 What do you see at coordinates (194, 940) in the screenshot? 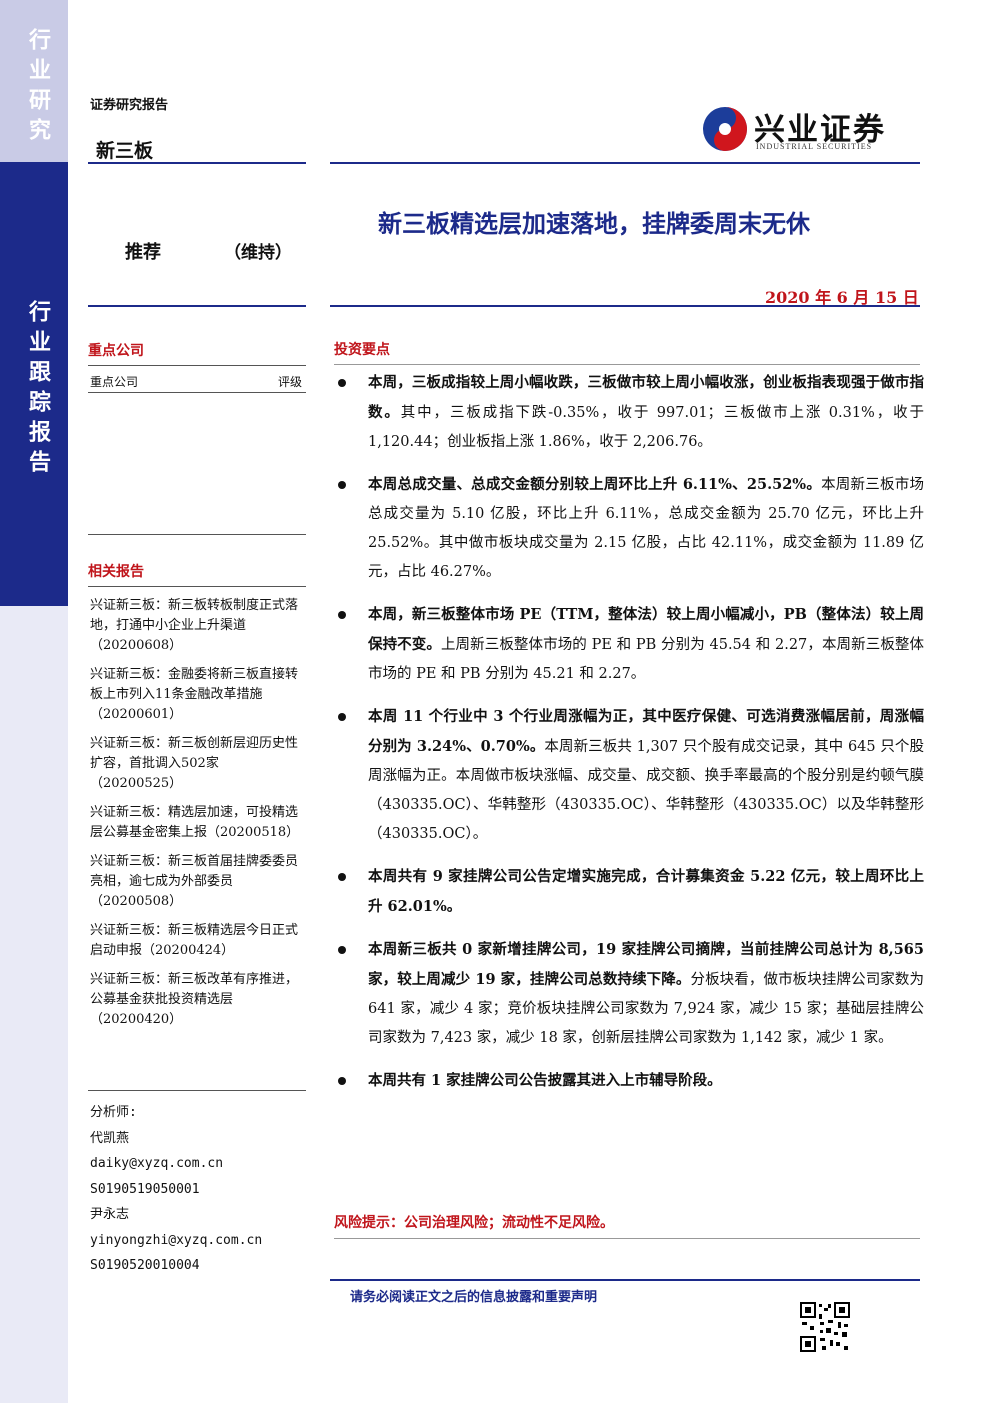
I see `related-report: 兴证新三板：新三板精选层今日正式启动申报（20200424）` at bounding box center [194, 940].